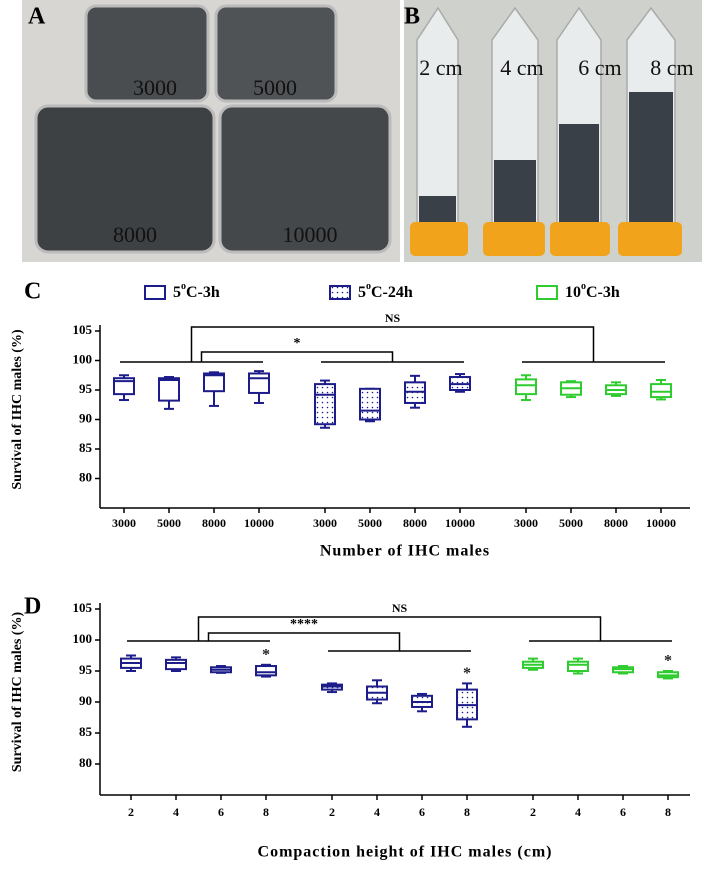 This screenshot has width=702, height=870. What do you see at coordinates (405, 852) in the screenshot?
I see `x-axis-label: Compaction height of IHC males (cm)` at bounding box center [405, 852].